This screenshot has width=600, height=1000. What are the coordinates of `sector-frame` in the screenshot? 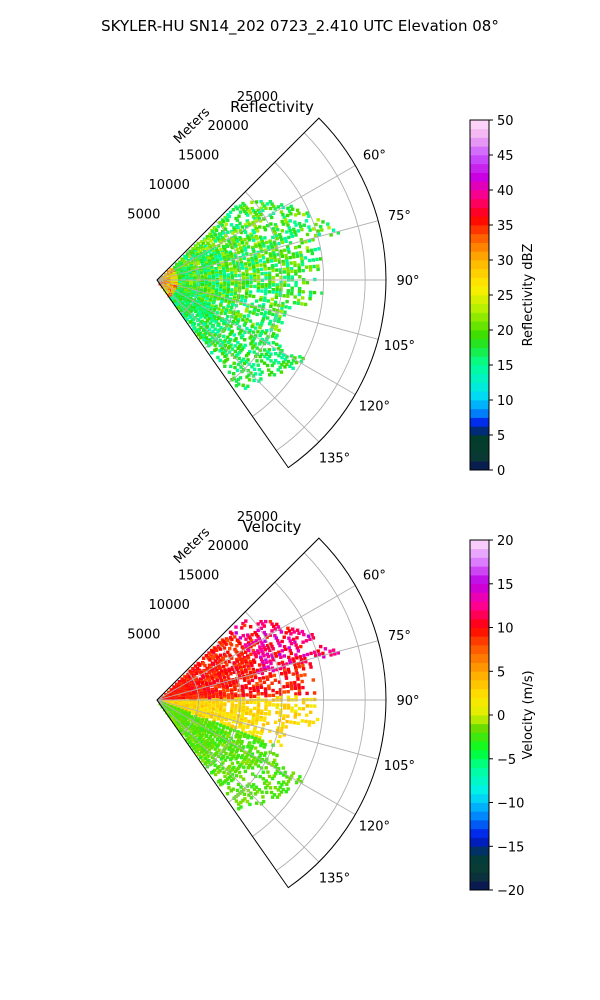 It's located at (271, 713).